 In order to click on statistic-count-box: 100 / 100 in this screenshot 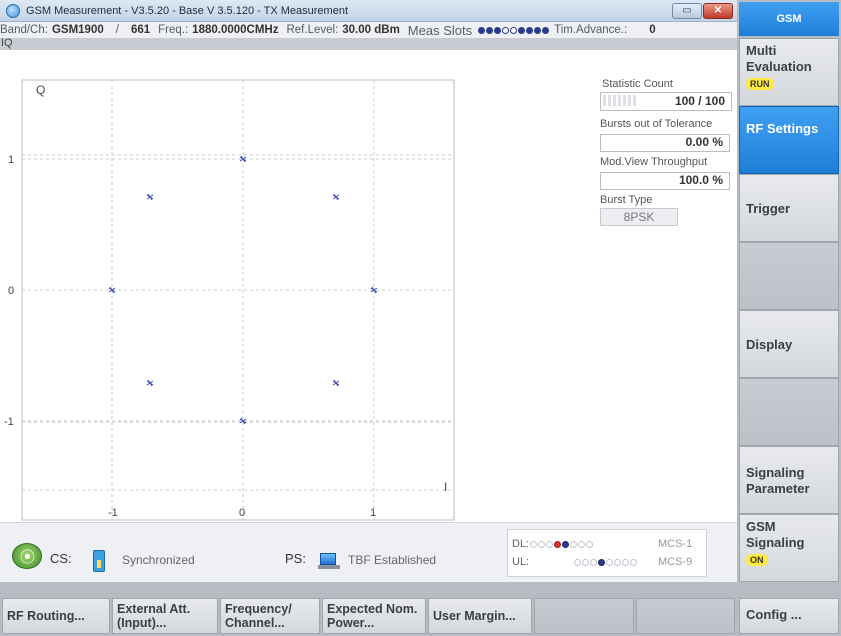, I will do `click(666, 101)`.